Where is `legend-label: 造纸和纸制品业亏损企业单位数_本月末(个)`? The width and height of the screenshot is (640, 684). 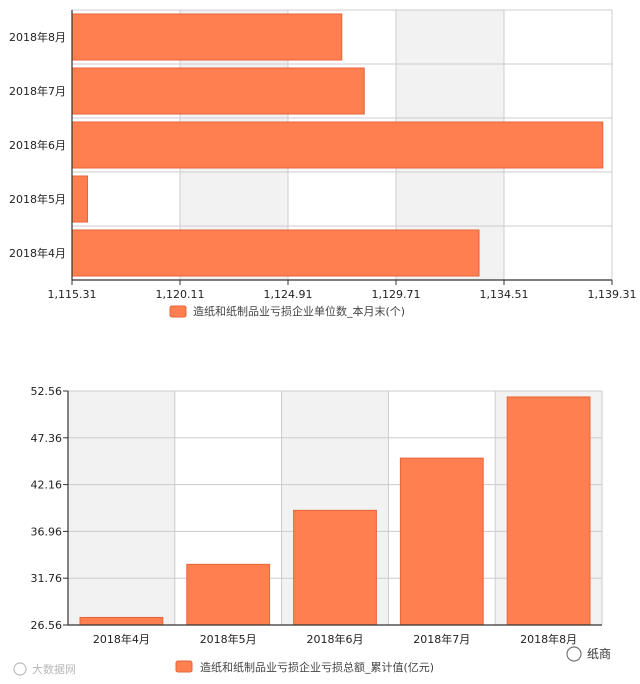 legend-label: 造纸和纸制品业亏损企业单位数_本月末(个) is located at coordinates (299, 311).